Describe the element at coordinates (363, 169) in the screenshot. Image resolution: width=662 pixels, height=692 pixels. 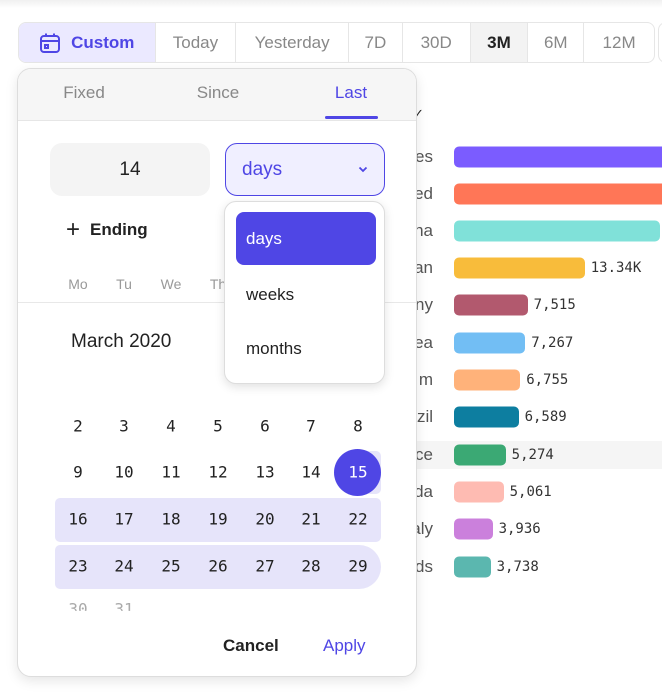
I see `chevron-down-icon` at that location.